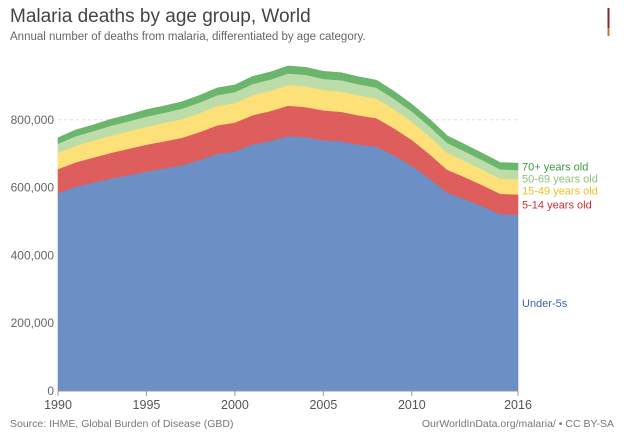 The height and width of the screenshot is (440, 624). Describe the element at coordinates (33, 323) in the screenshot. I see `y-tick-label: 200,000` at that location.